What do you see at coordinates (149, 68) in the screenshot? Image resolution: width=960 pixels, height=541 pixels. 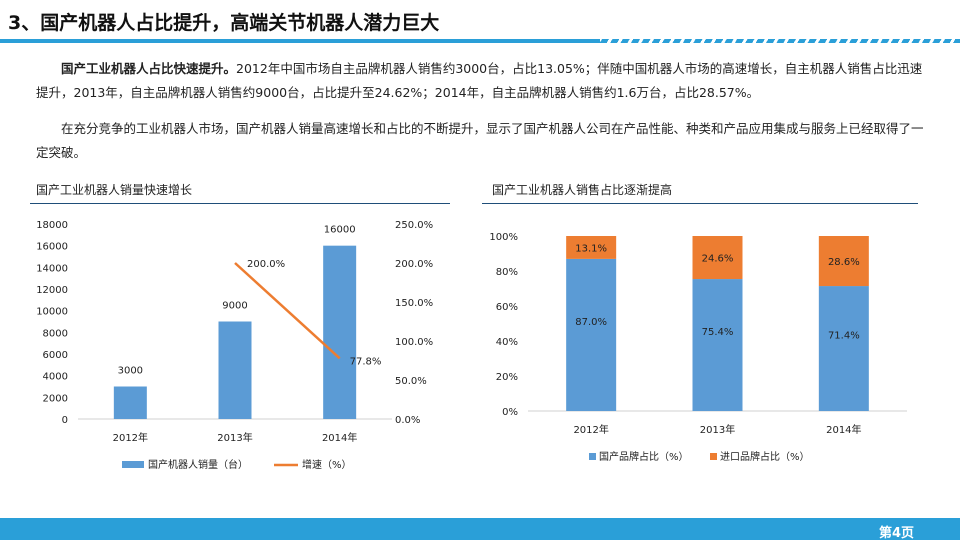 I see `paragraph-1-lead: 国产工业机器人占比快速提升。` at bounding box center [149, 68].